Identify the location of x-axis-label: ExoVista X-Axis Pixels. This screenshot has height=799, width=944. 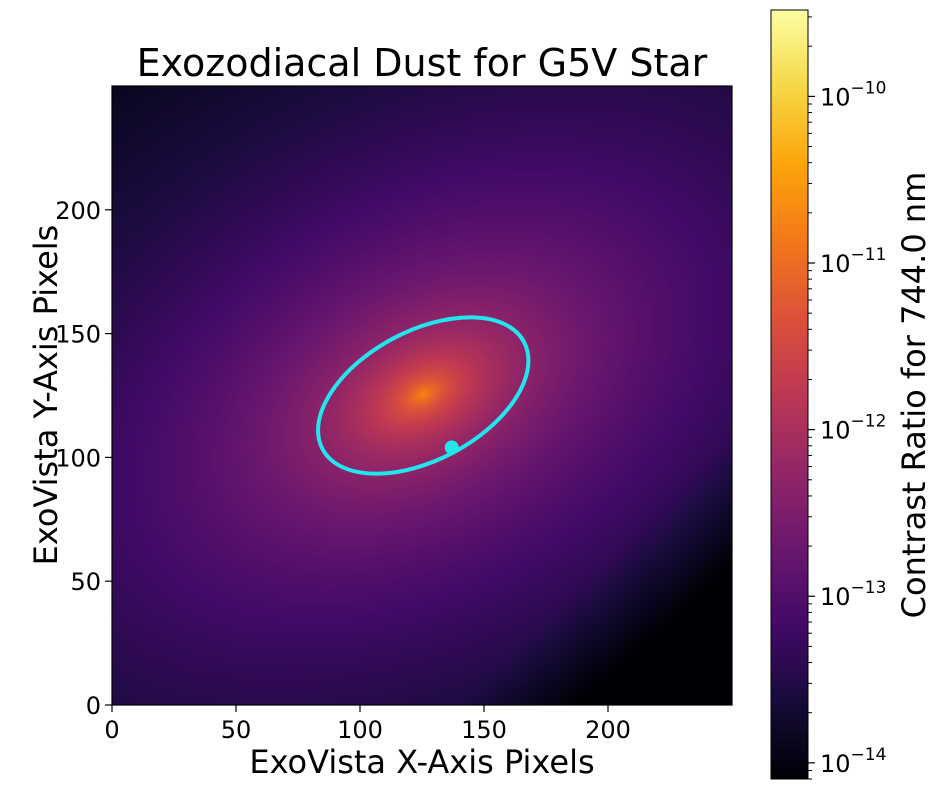
(421, 762).